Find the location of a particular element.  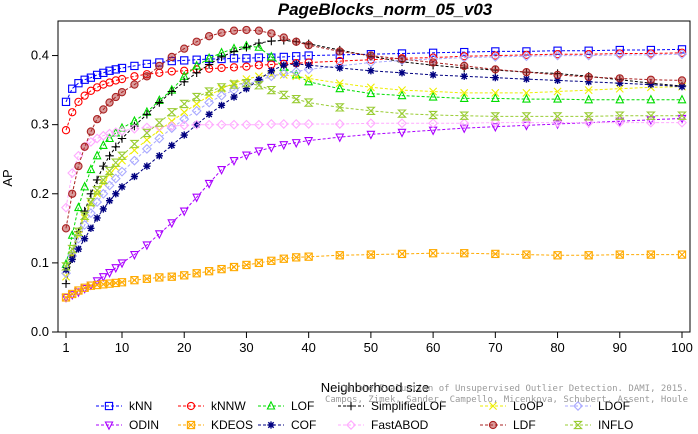

chart-title: PageBlocks_norm_05_v03 is located at coordinates (385, 9).